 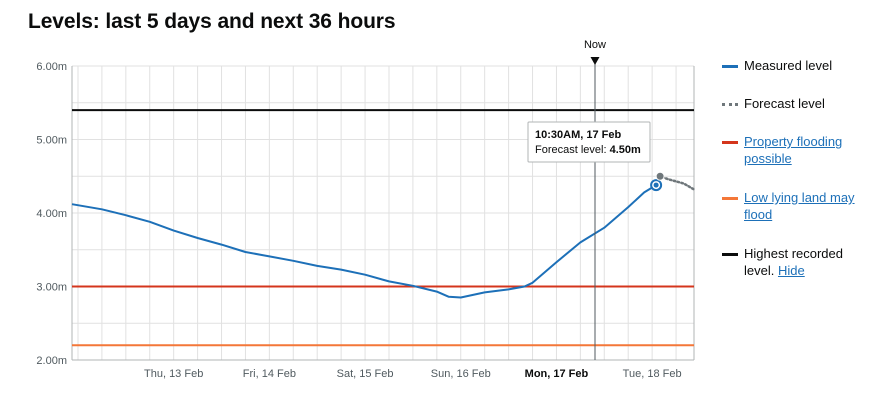 I want to click on forecast-hover-point, so click(x=660, y=176).